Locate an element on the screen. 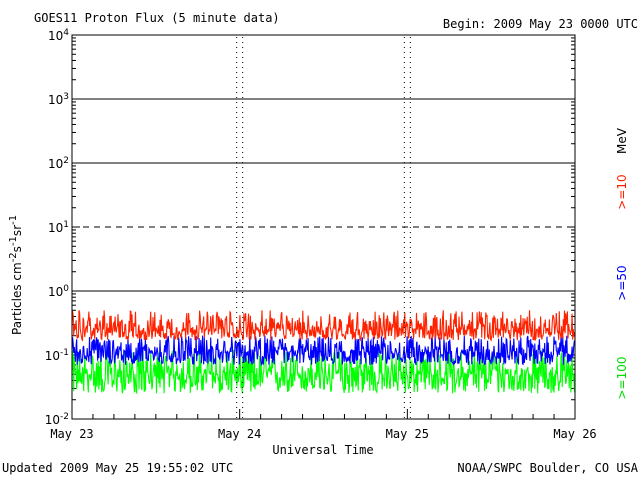  legend-ge50: >=50 is located at coordinates (622, 282).